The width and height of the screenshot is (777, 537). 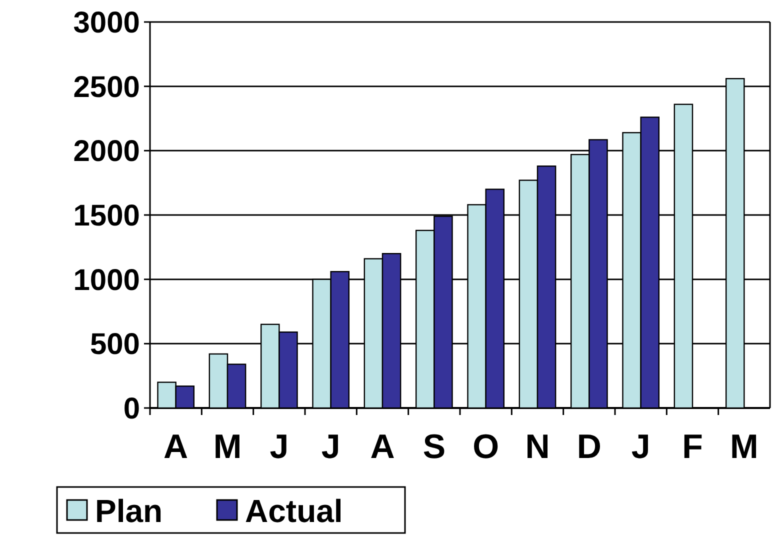 I want to click on legend-label: Plan, so click(x=129, y=511).